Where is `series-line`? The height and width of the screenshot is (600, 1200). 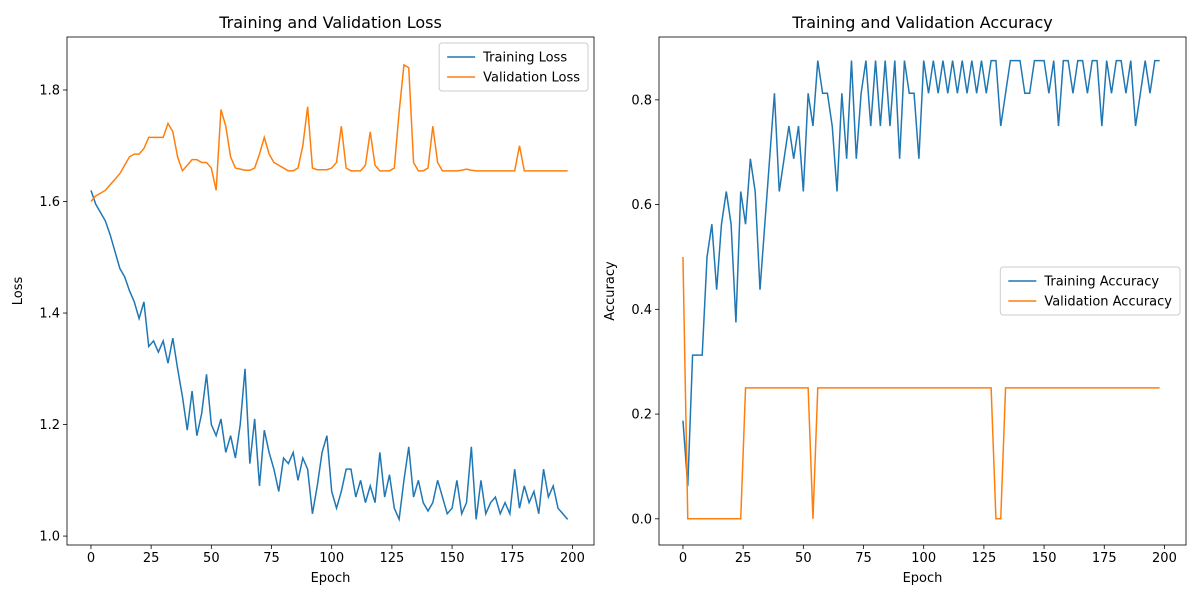
series-line is located at coordinates (329, 132).